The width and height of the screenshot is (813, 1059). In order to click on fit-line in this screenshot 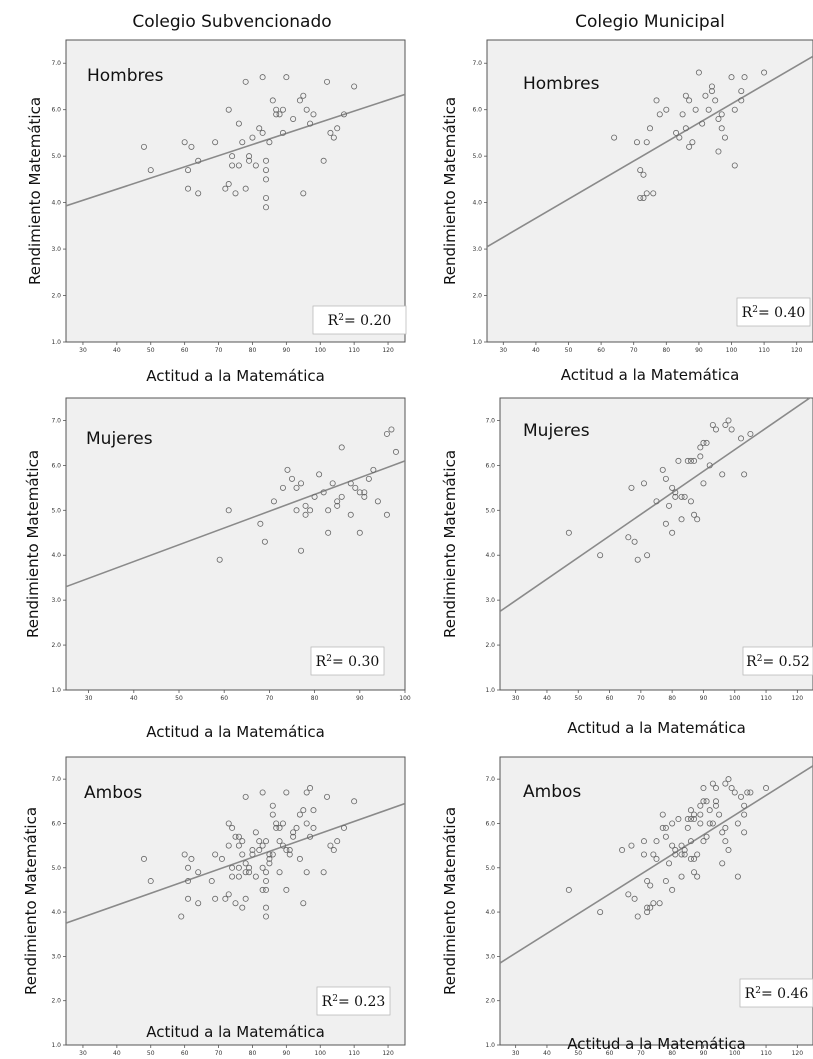, I will do `click(656, 864)`.